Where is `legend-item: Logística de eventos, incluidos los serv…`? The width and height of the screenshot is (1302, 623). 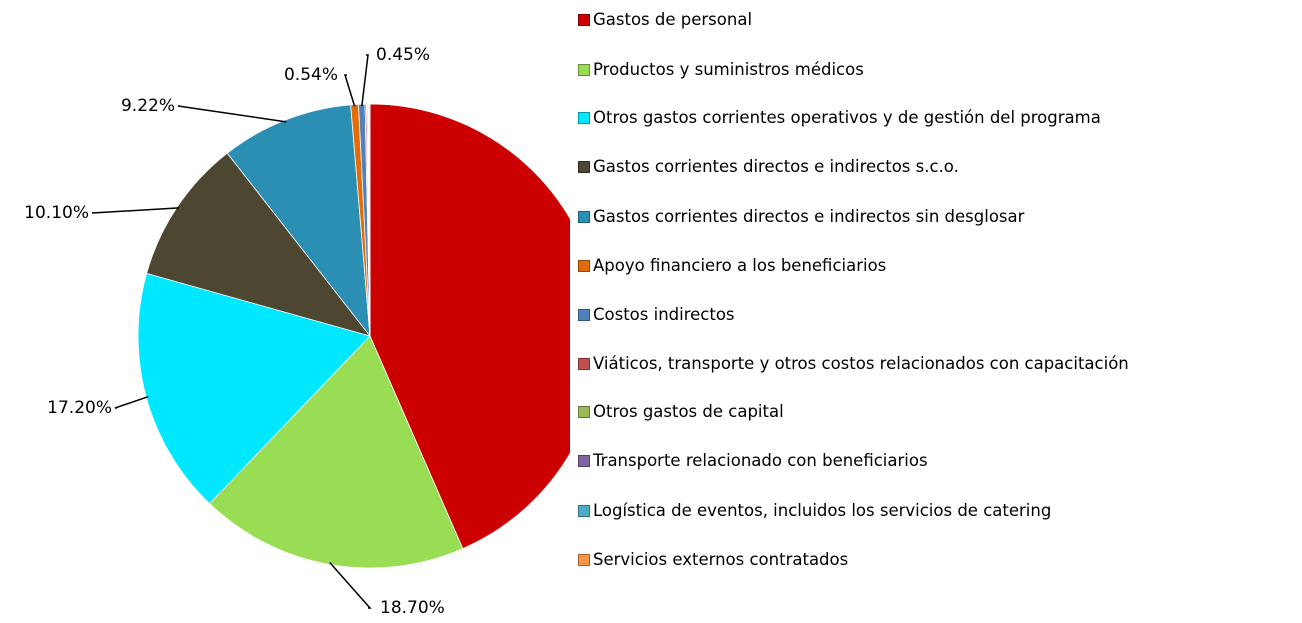 legend-item: Logística de eventos, incluidos los serv… is located at coordinates (935, 510).